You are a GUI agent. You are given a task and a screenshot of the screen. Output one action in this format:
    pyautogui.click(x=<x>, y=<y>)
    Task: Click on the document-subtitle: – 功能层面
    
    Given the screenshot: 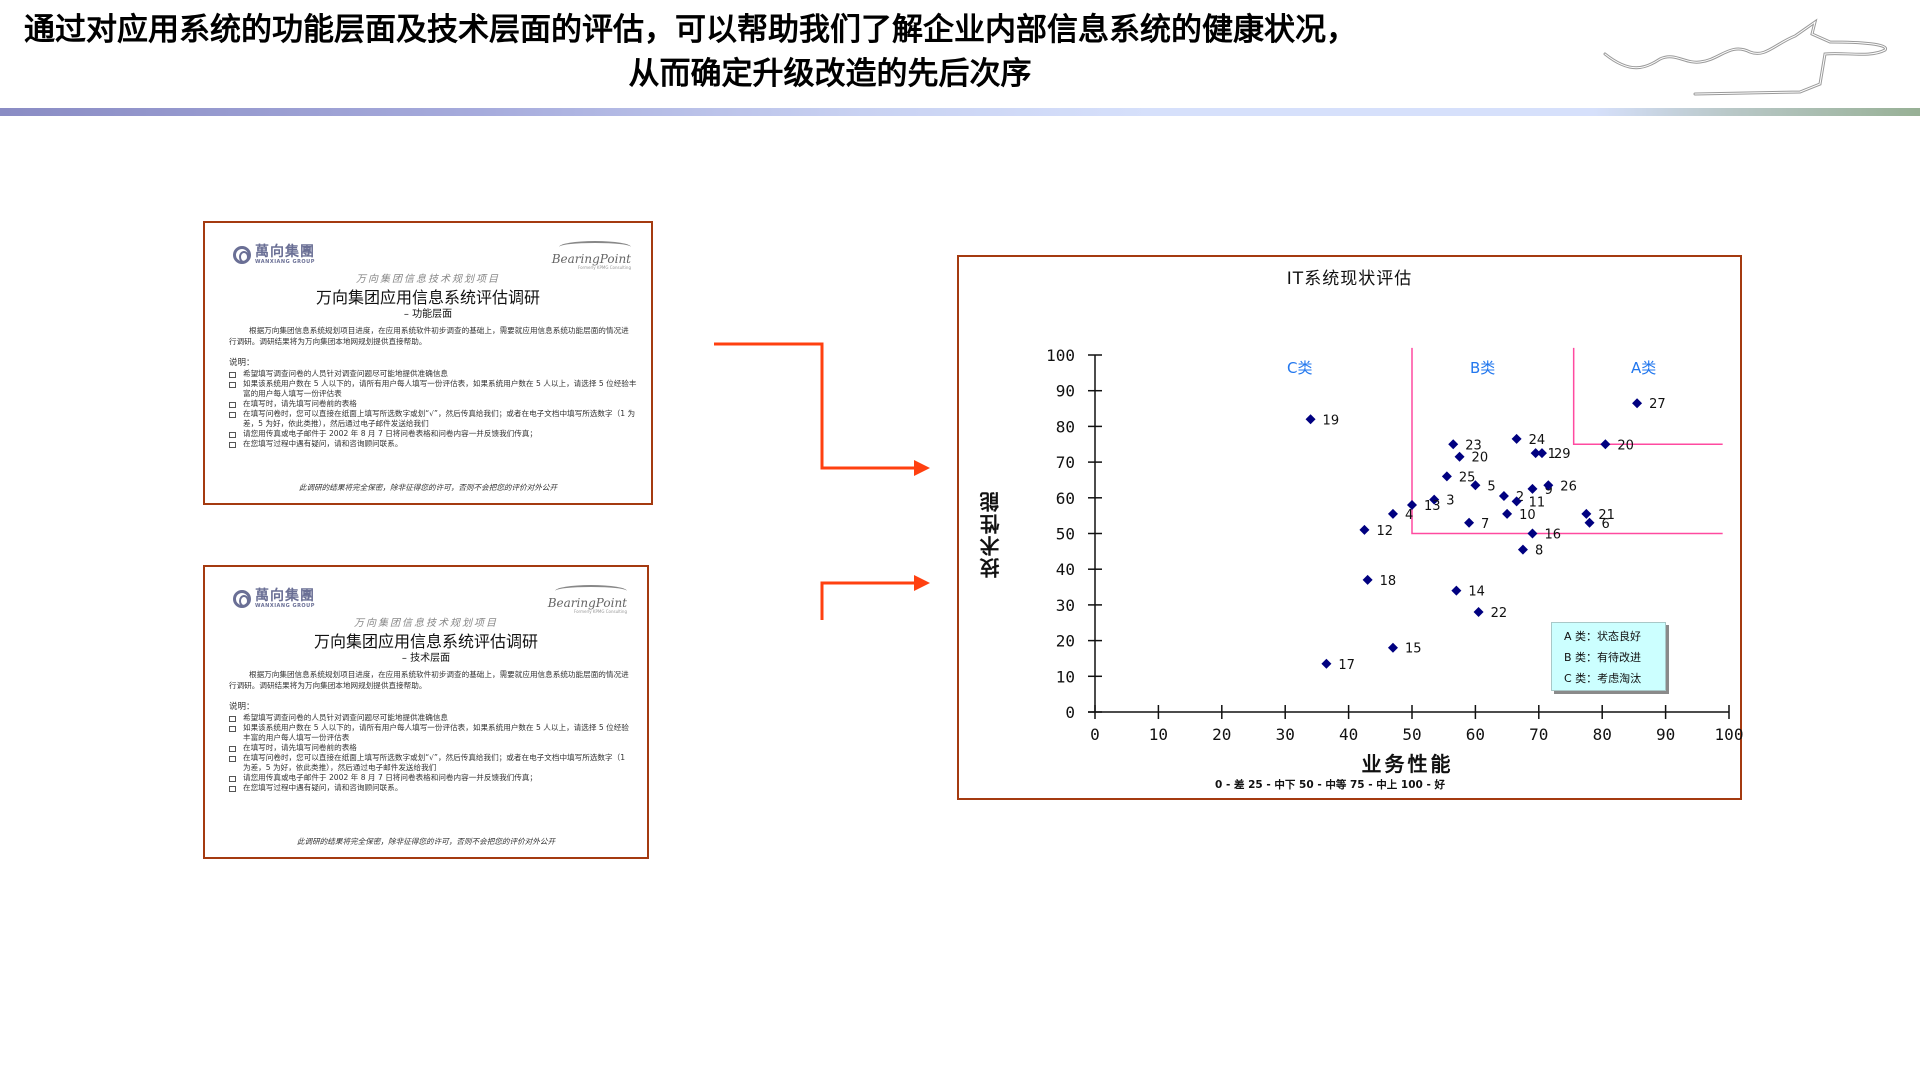 What is the action you would take?
    pyautogui.click(x=428, y=314)
    